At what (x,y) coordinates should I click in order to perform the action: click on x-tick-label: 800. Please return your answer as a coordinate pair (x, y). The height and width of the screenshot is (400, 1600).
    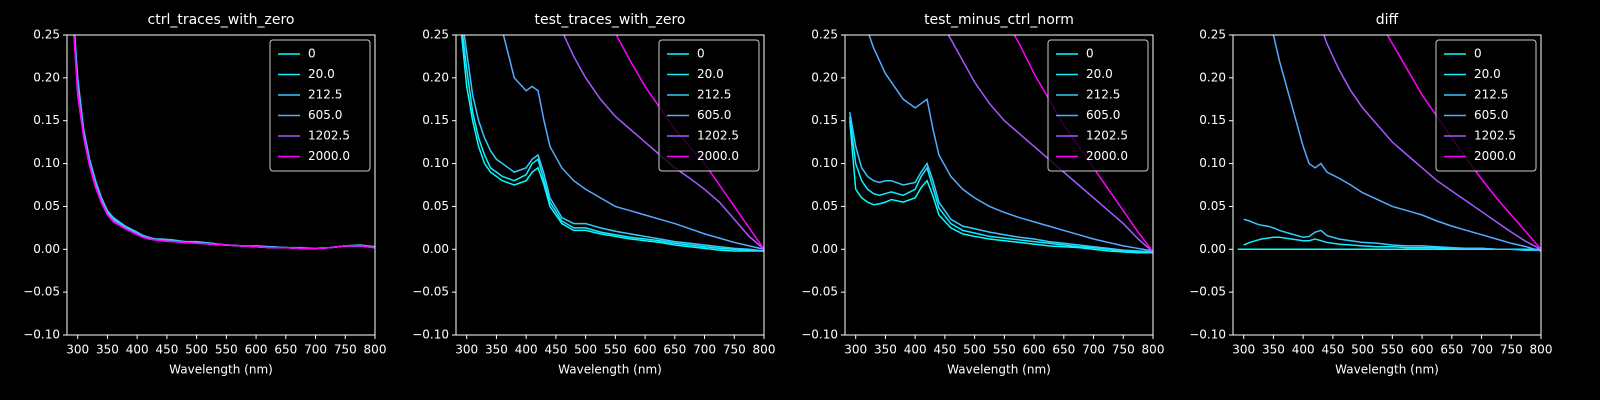
    Looking at the image, I should click on (375, 350).